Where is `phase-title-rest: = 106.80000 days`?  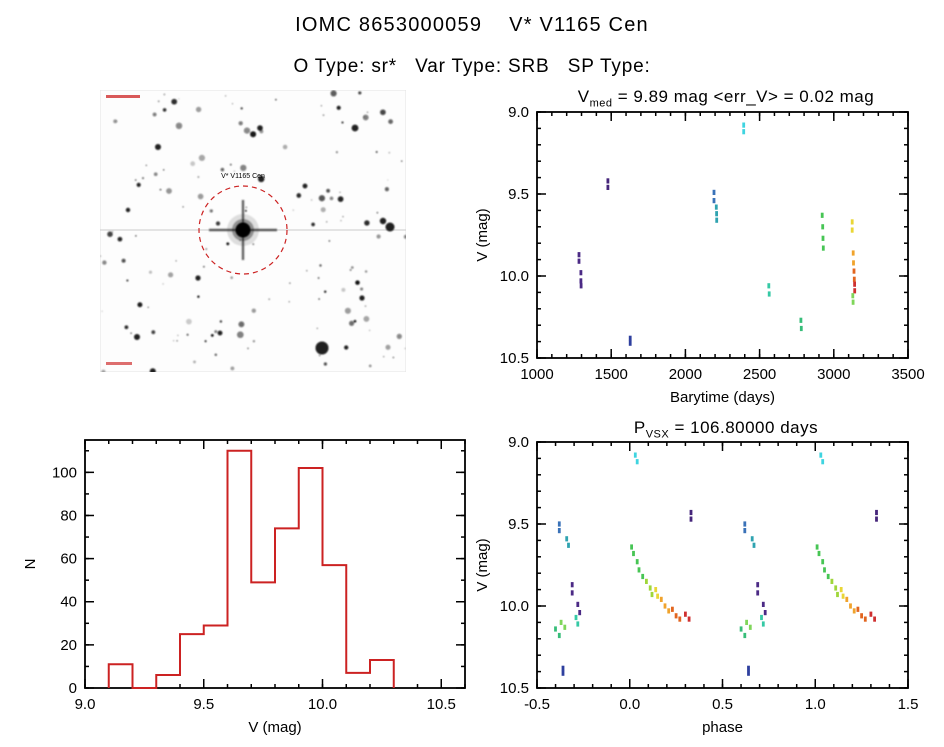
phase-title-rest: = 106.80000 days is located at coordinates (744, 427).